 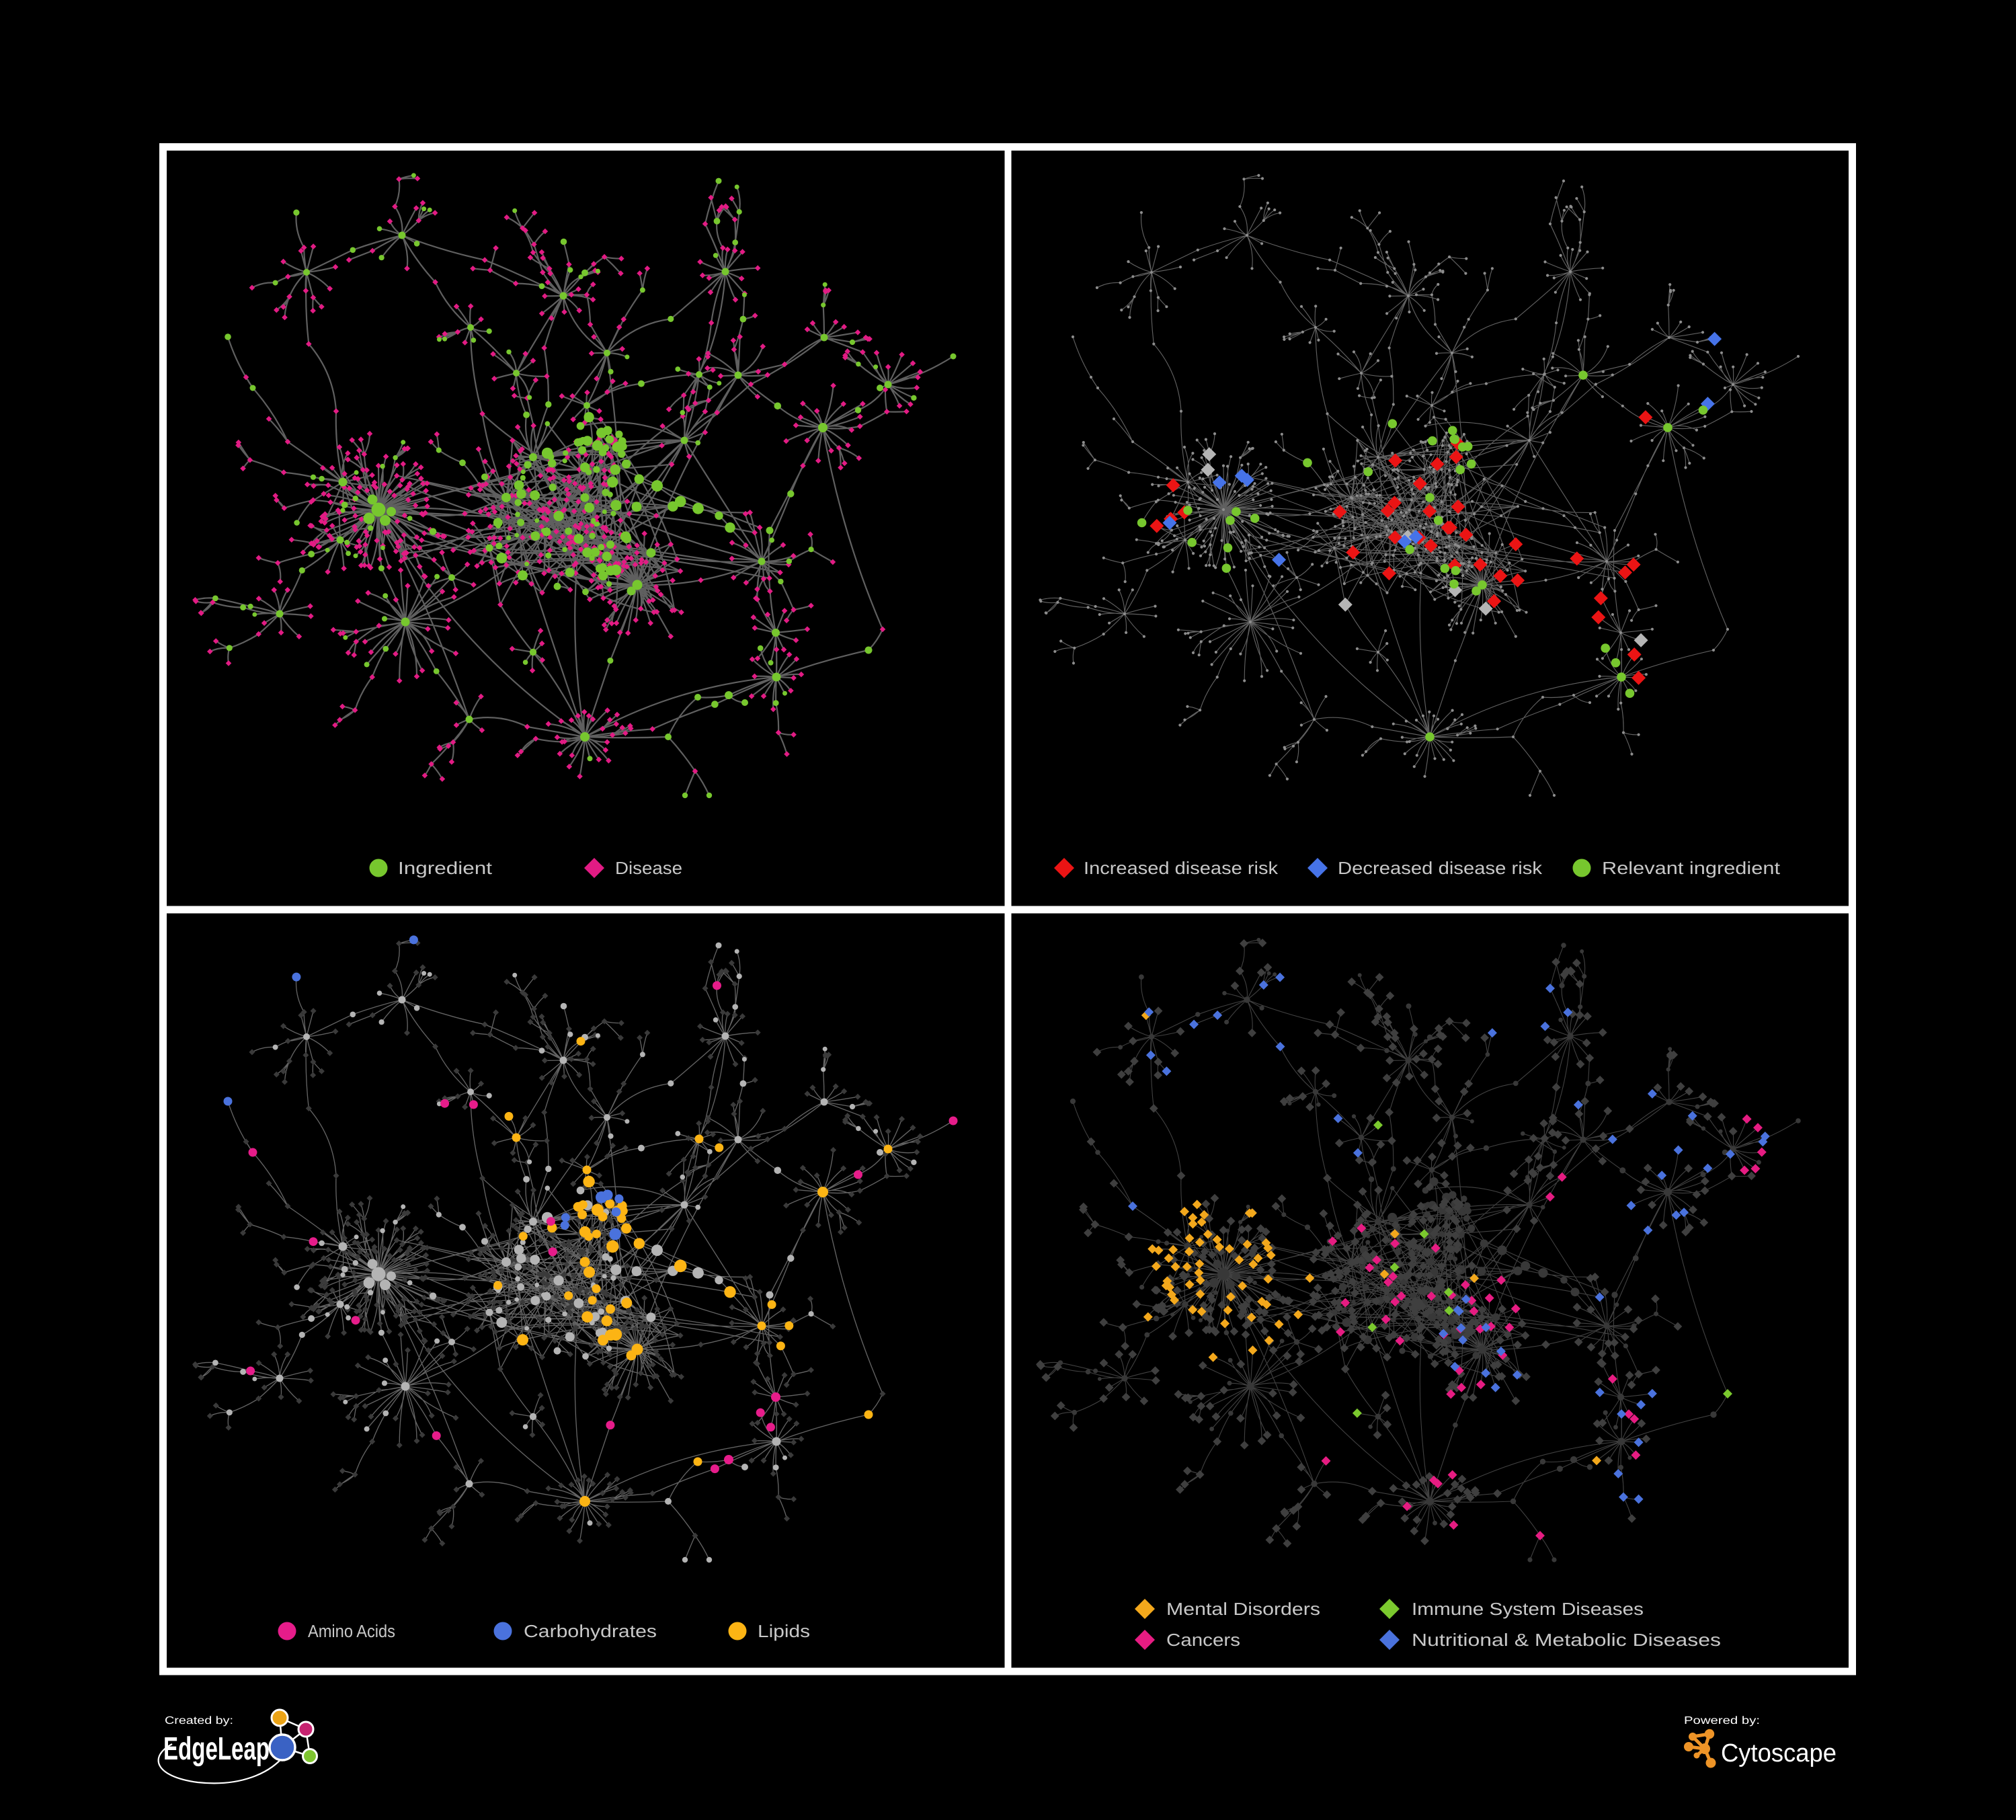 What do you see at coordinates (1691, 868) in the screenshot?
I see `svg-text: Relevant ingredient` at bounding box center [1691, 868].